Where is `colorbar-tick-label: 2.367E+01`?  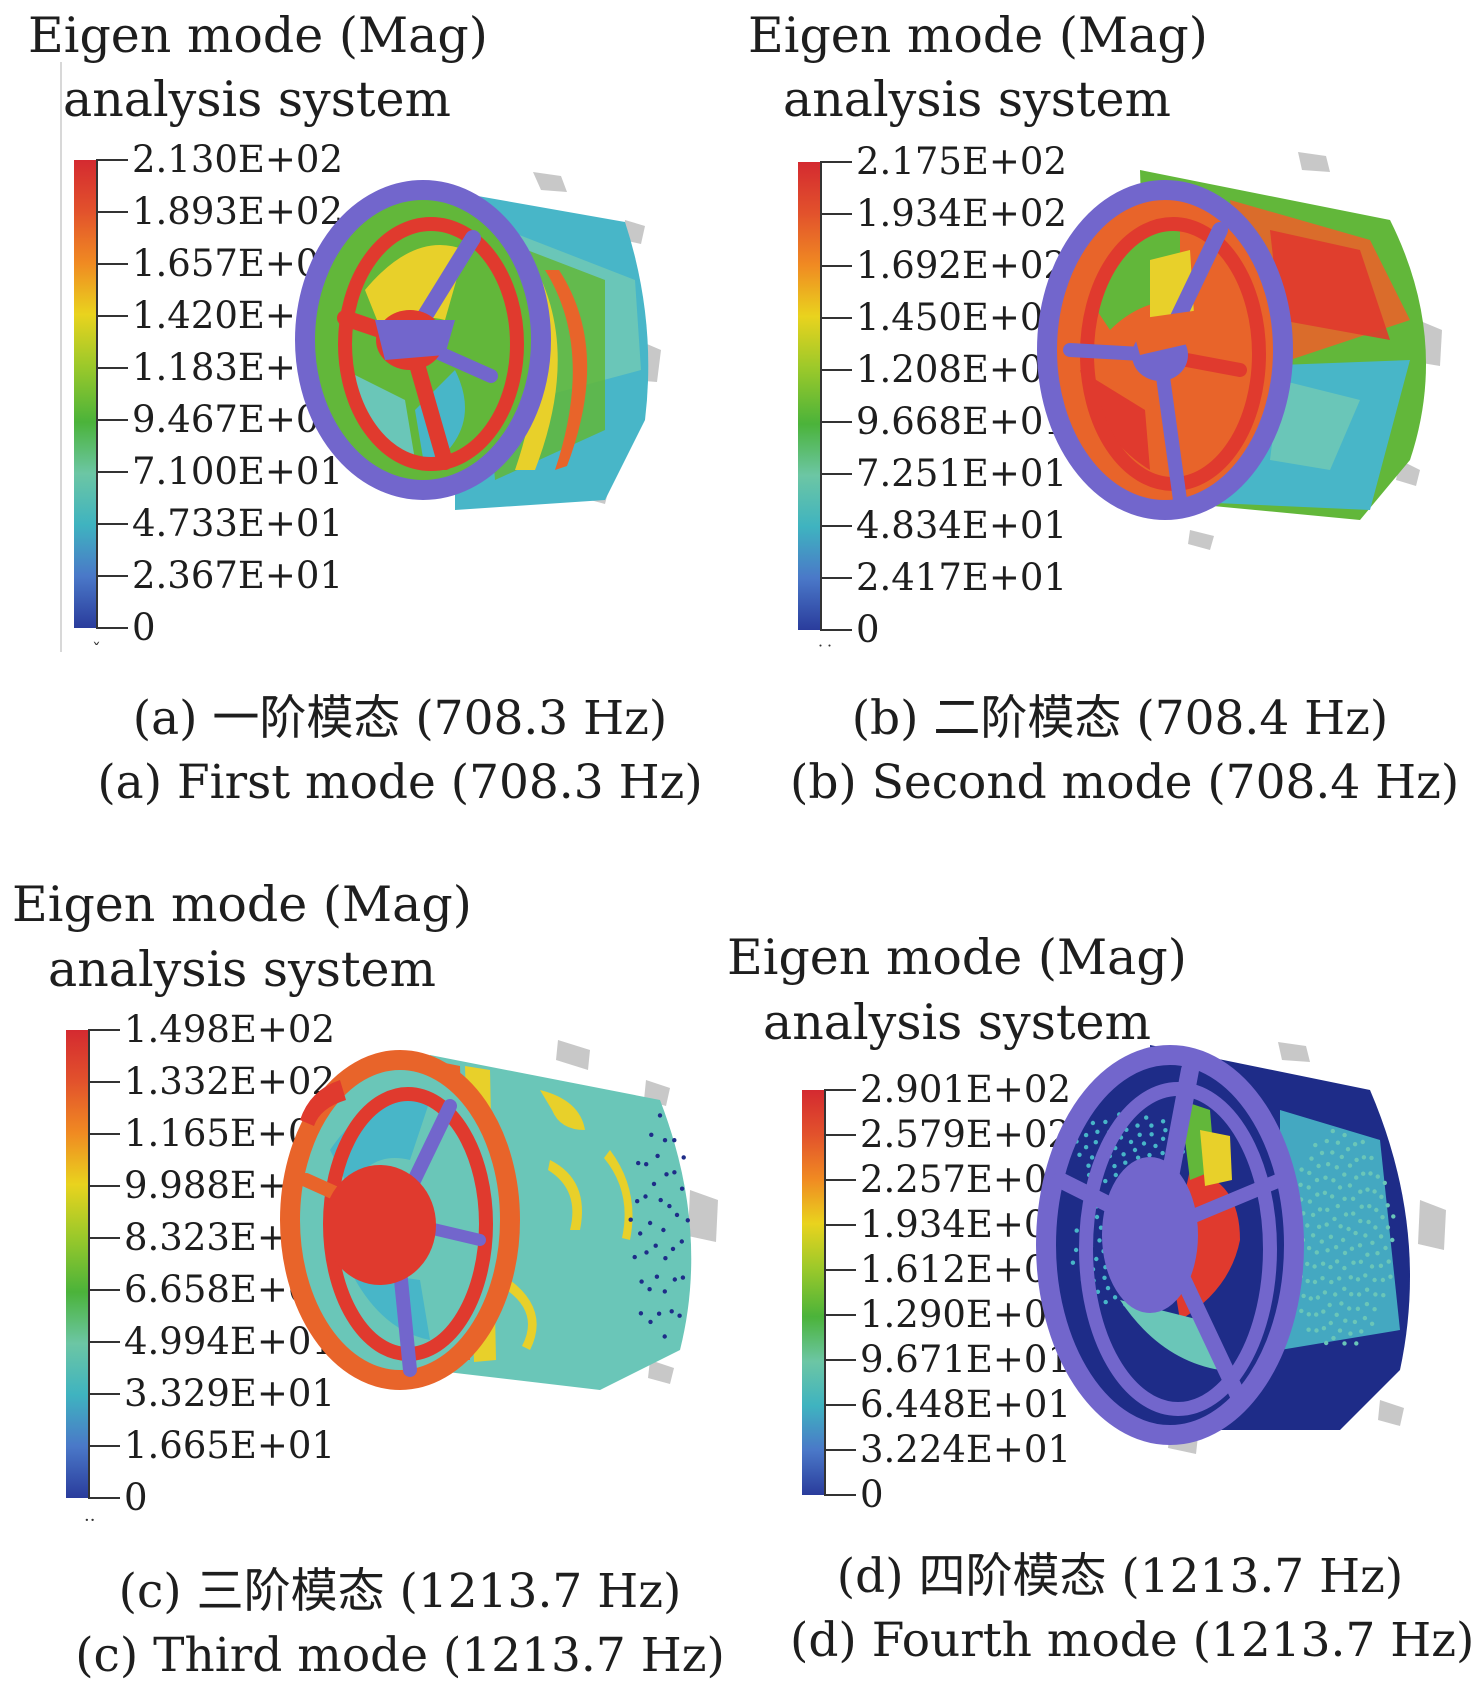
colorbar-tick-label: 2.367E+01 is located at coordinates (238, 575).